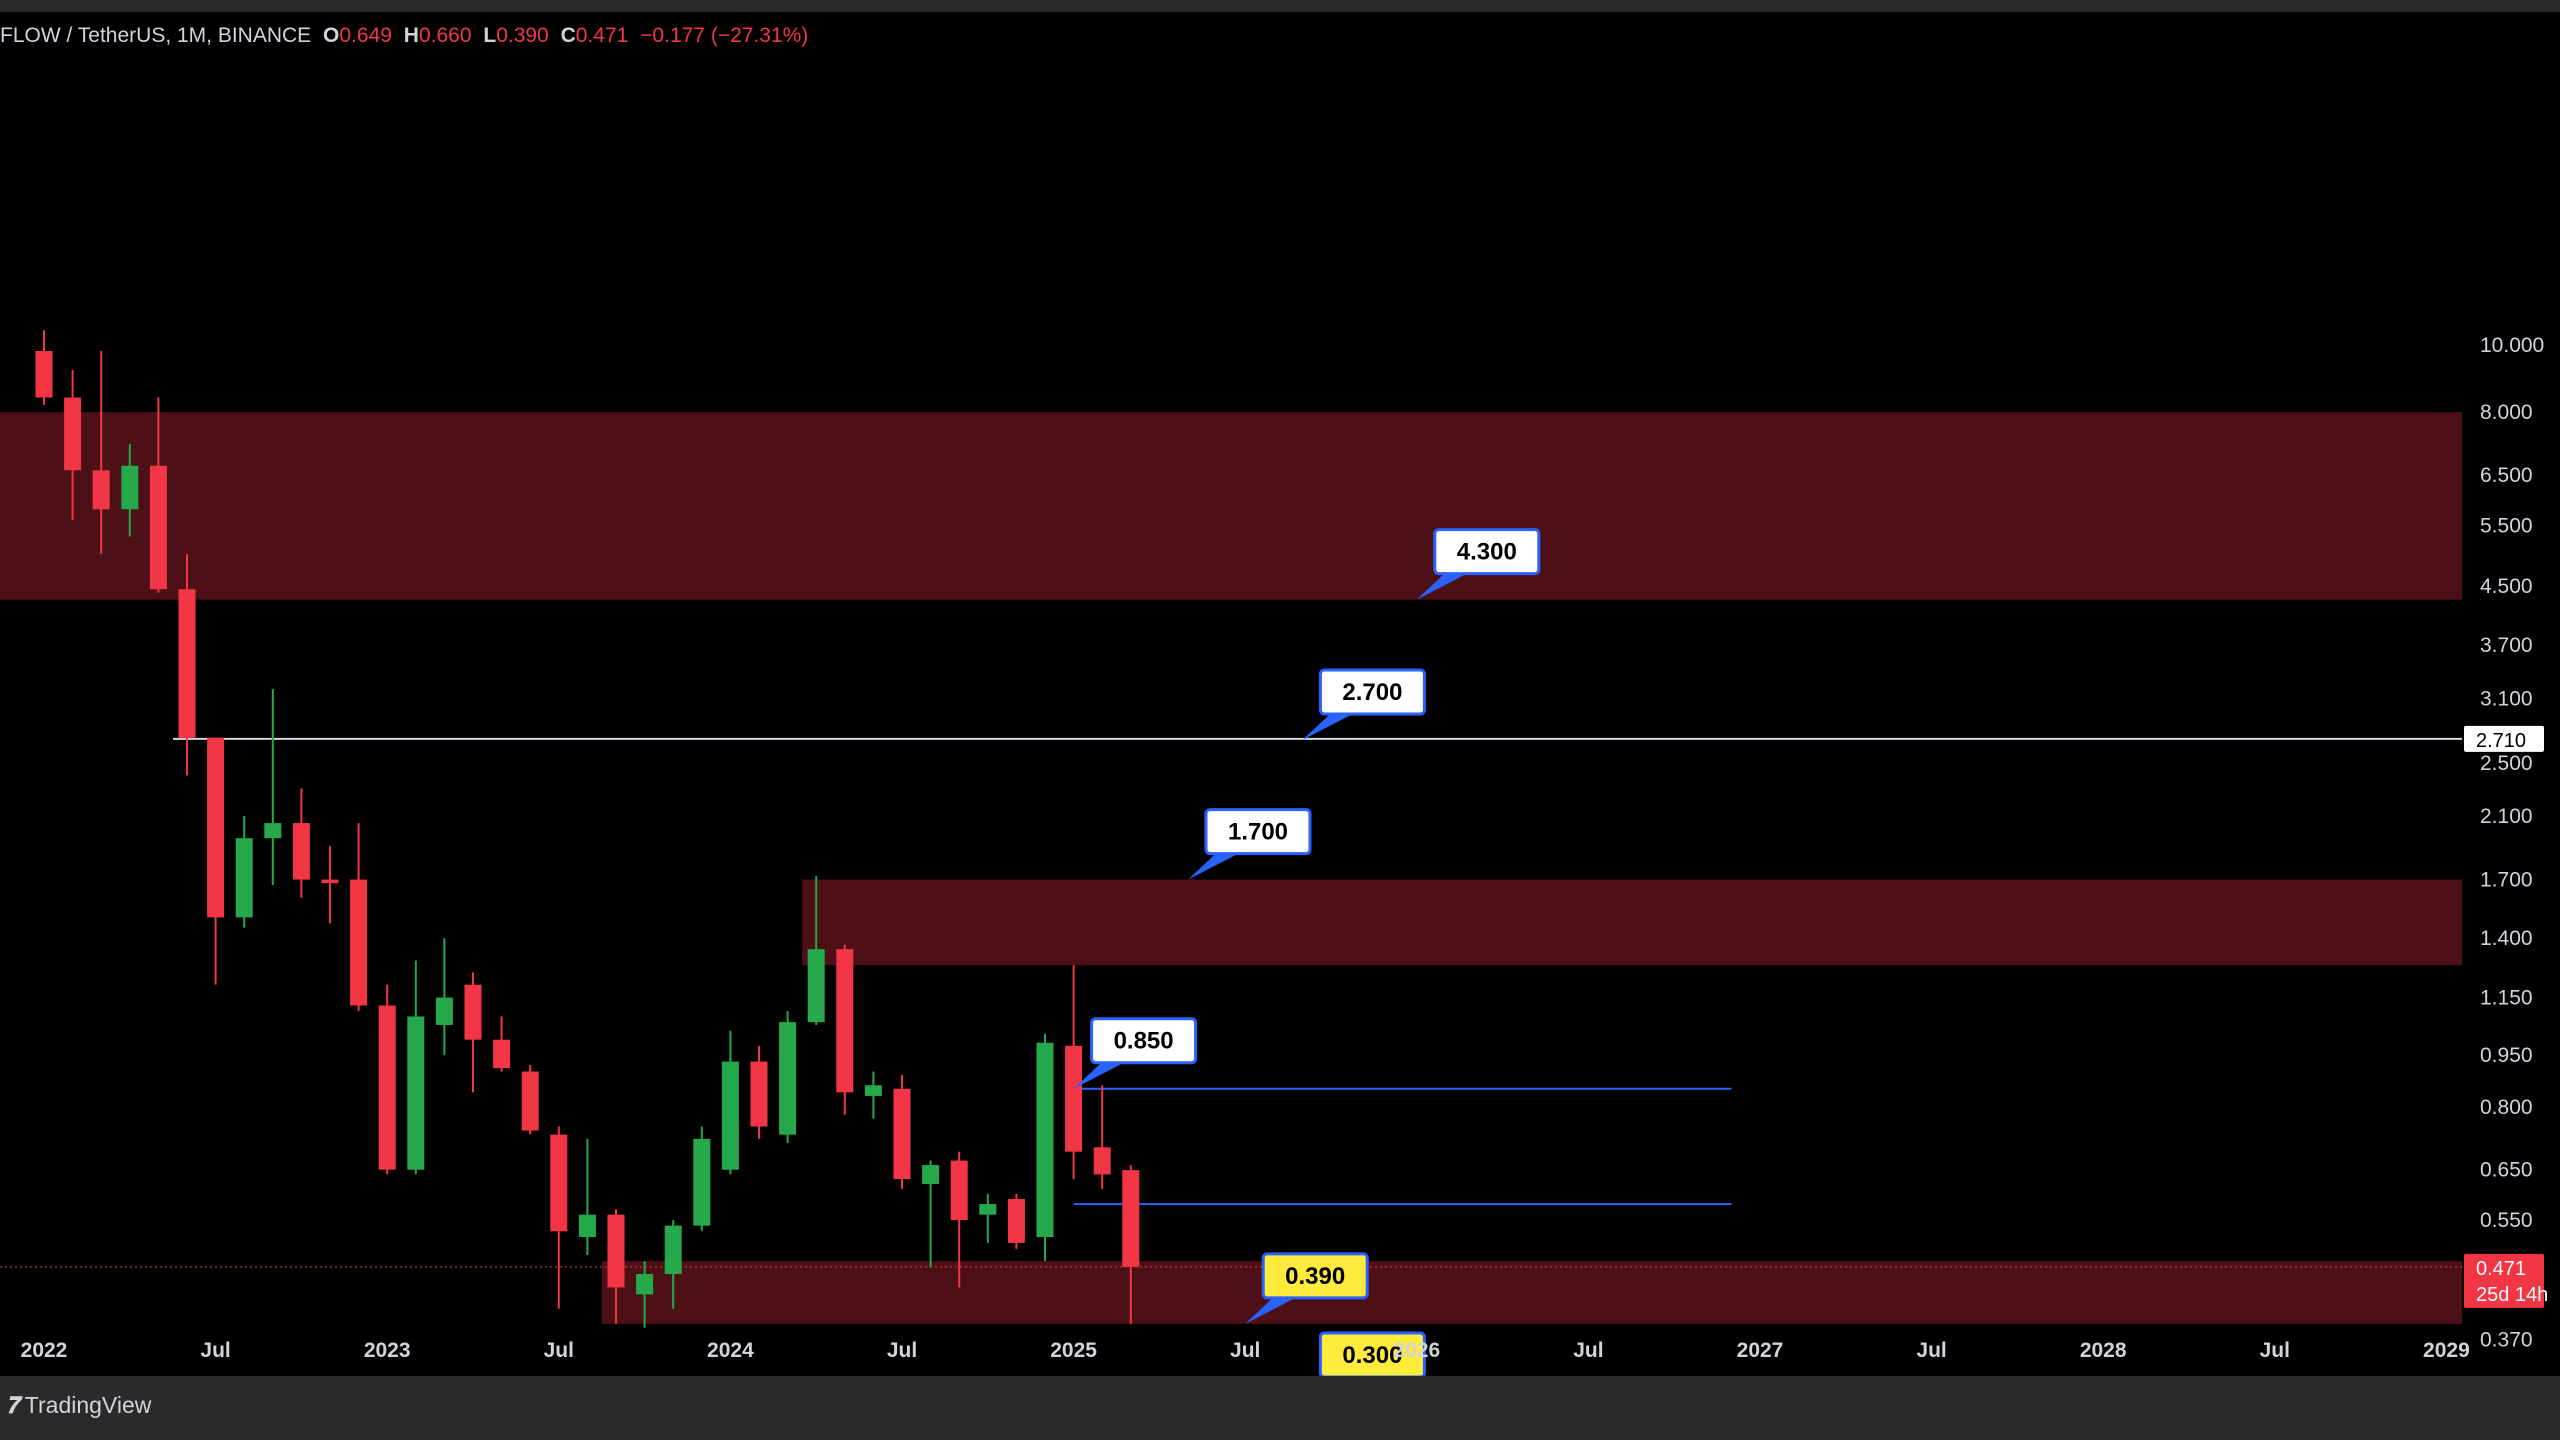 This screenshot has width=2560, height=1440. I want to click on ohlc-change: −0.177 (−27.31%), so click(724, 35).